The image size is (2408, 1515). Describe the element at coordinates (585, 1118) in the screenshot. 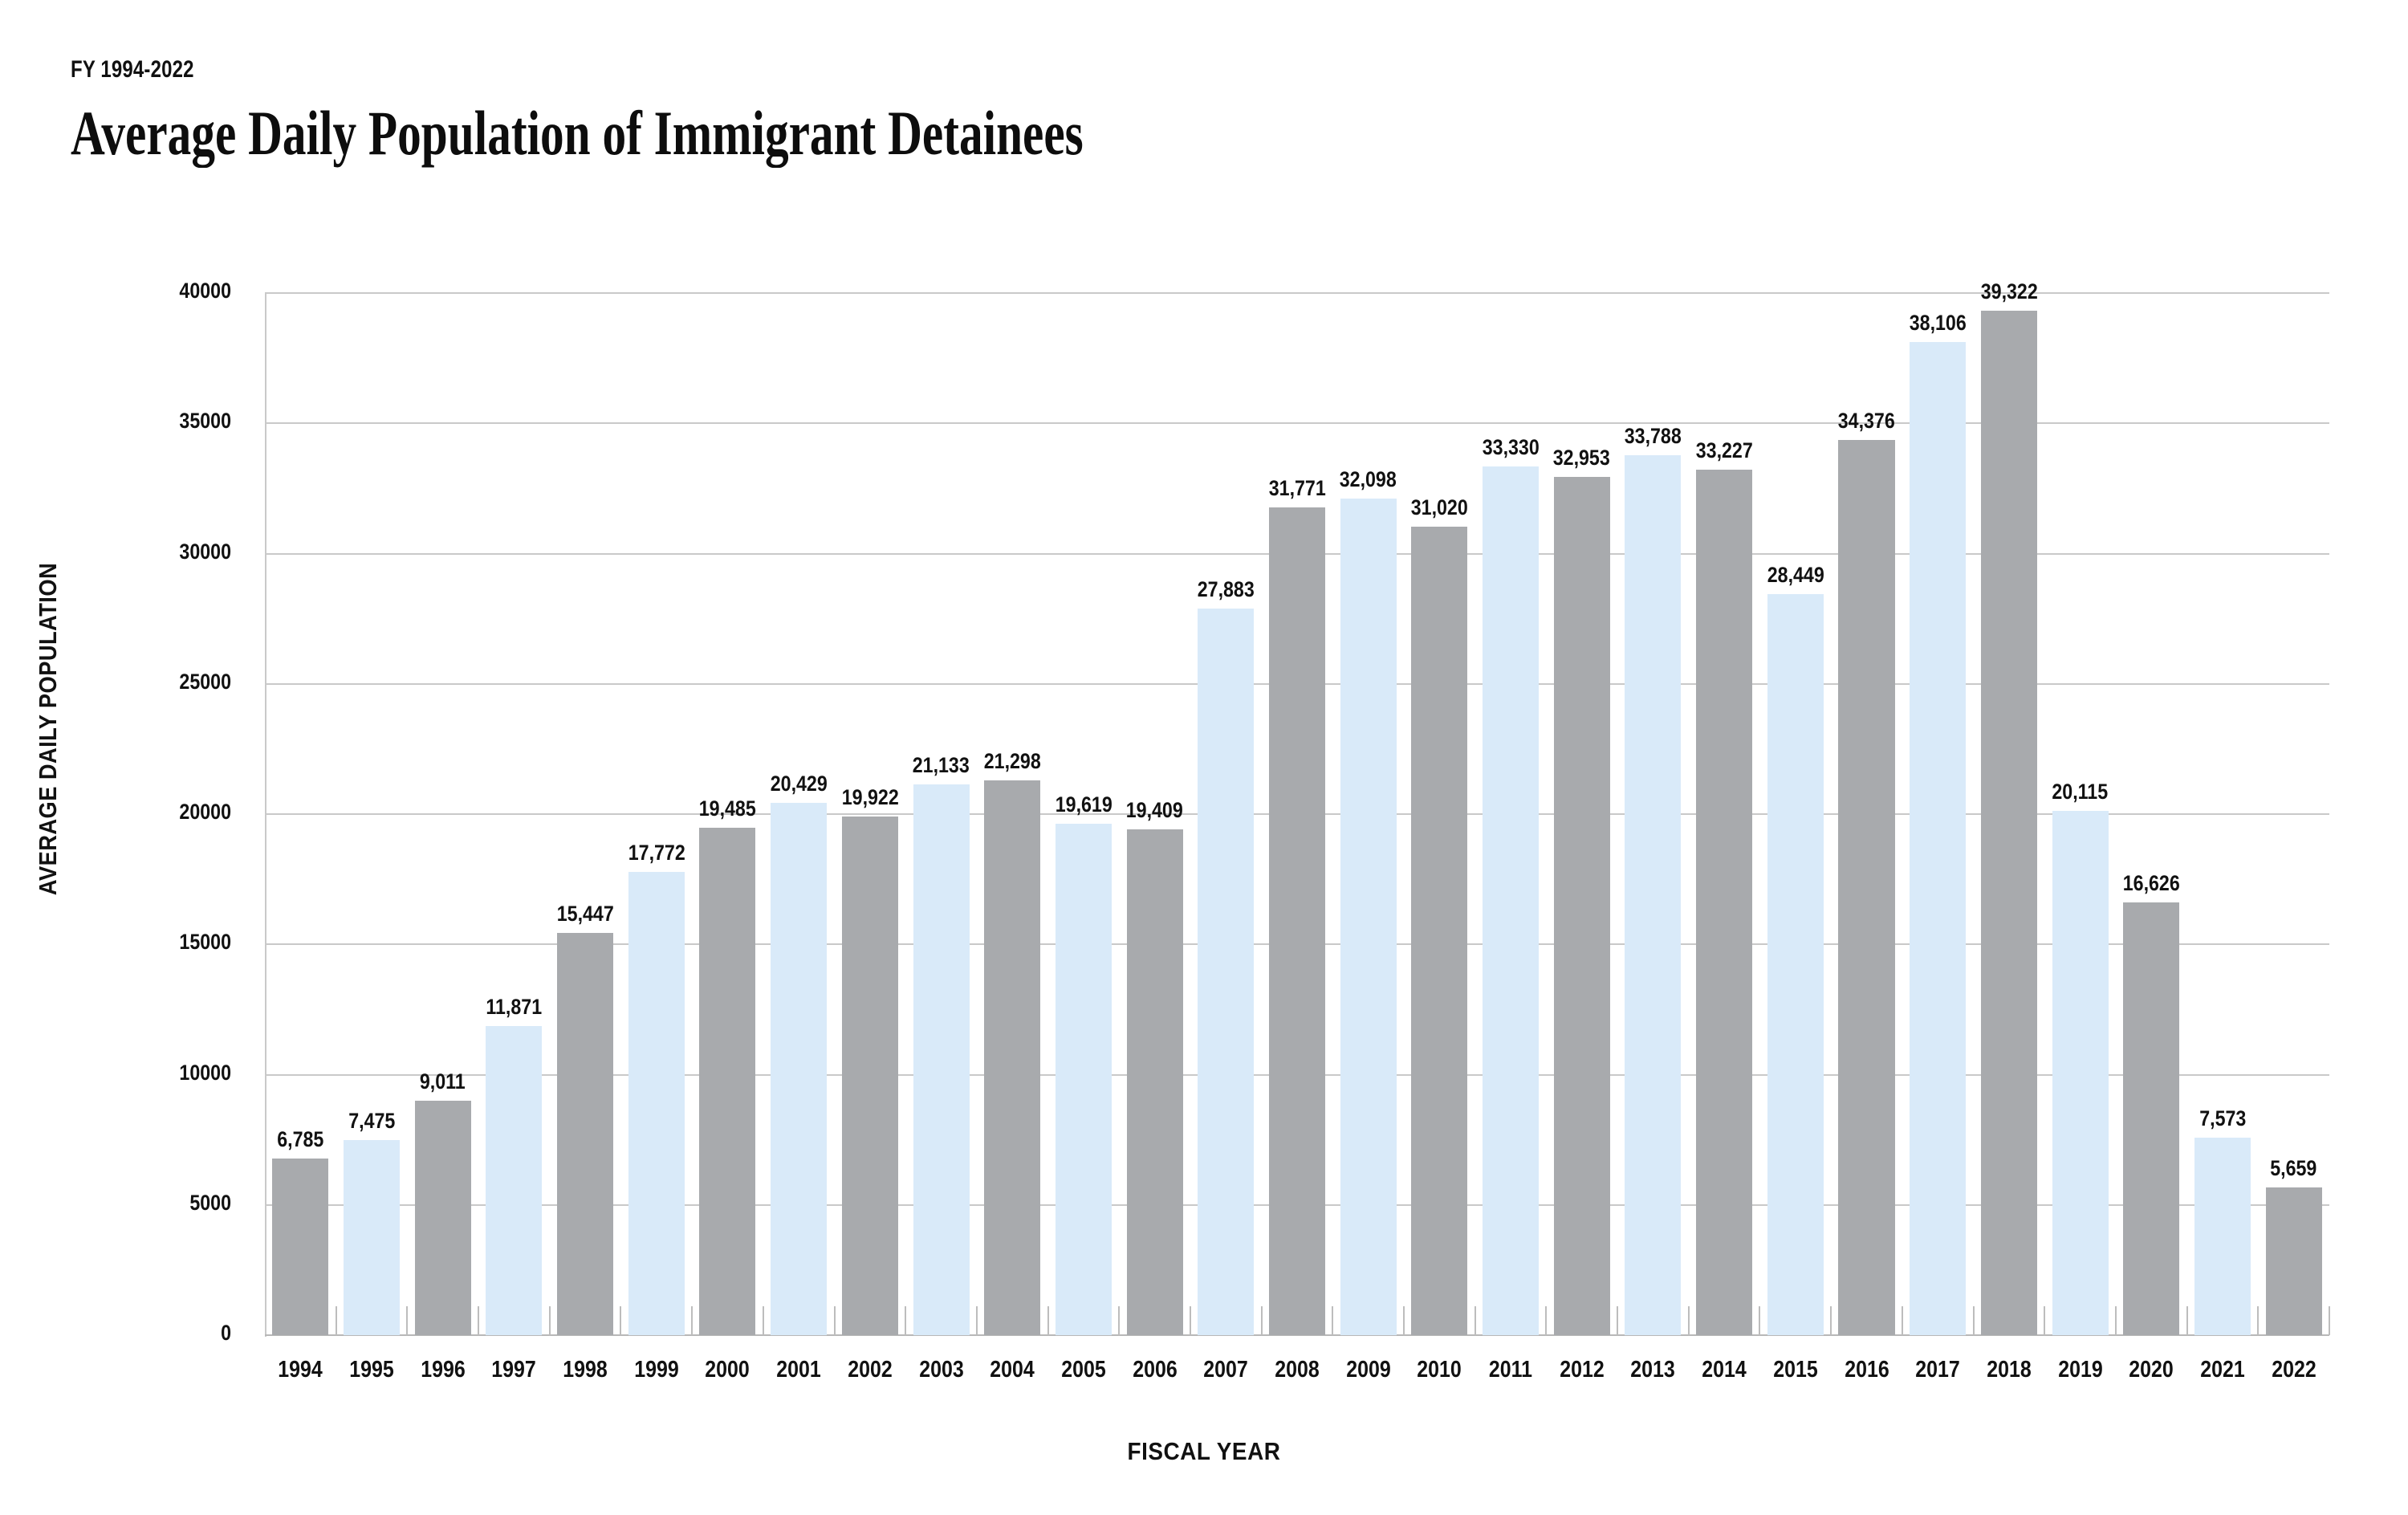

I see `bar: 15,447` at that location.